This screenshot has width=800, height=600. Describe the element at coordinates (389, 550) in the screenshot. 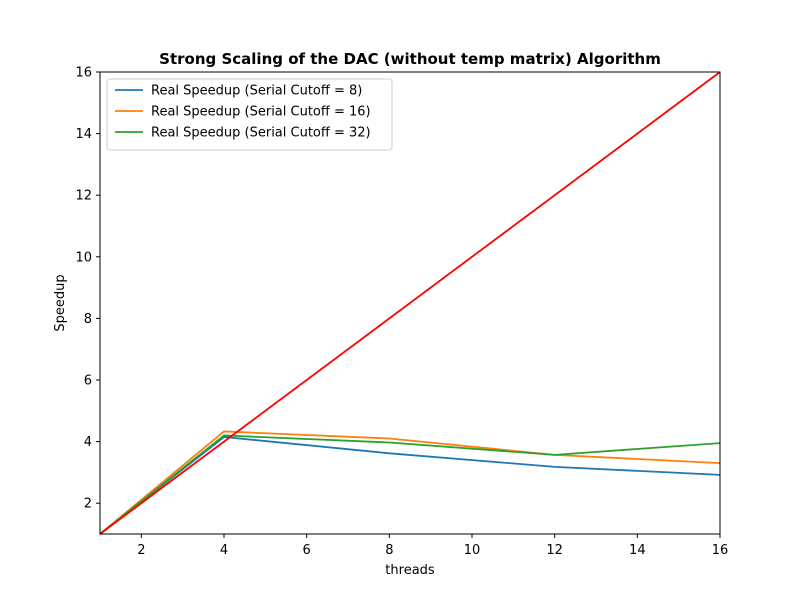

I see `x-tick-label: 8` at that location.